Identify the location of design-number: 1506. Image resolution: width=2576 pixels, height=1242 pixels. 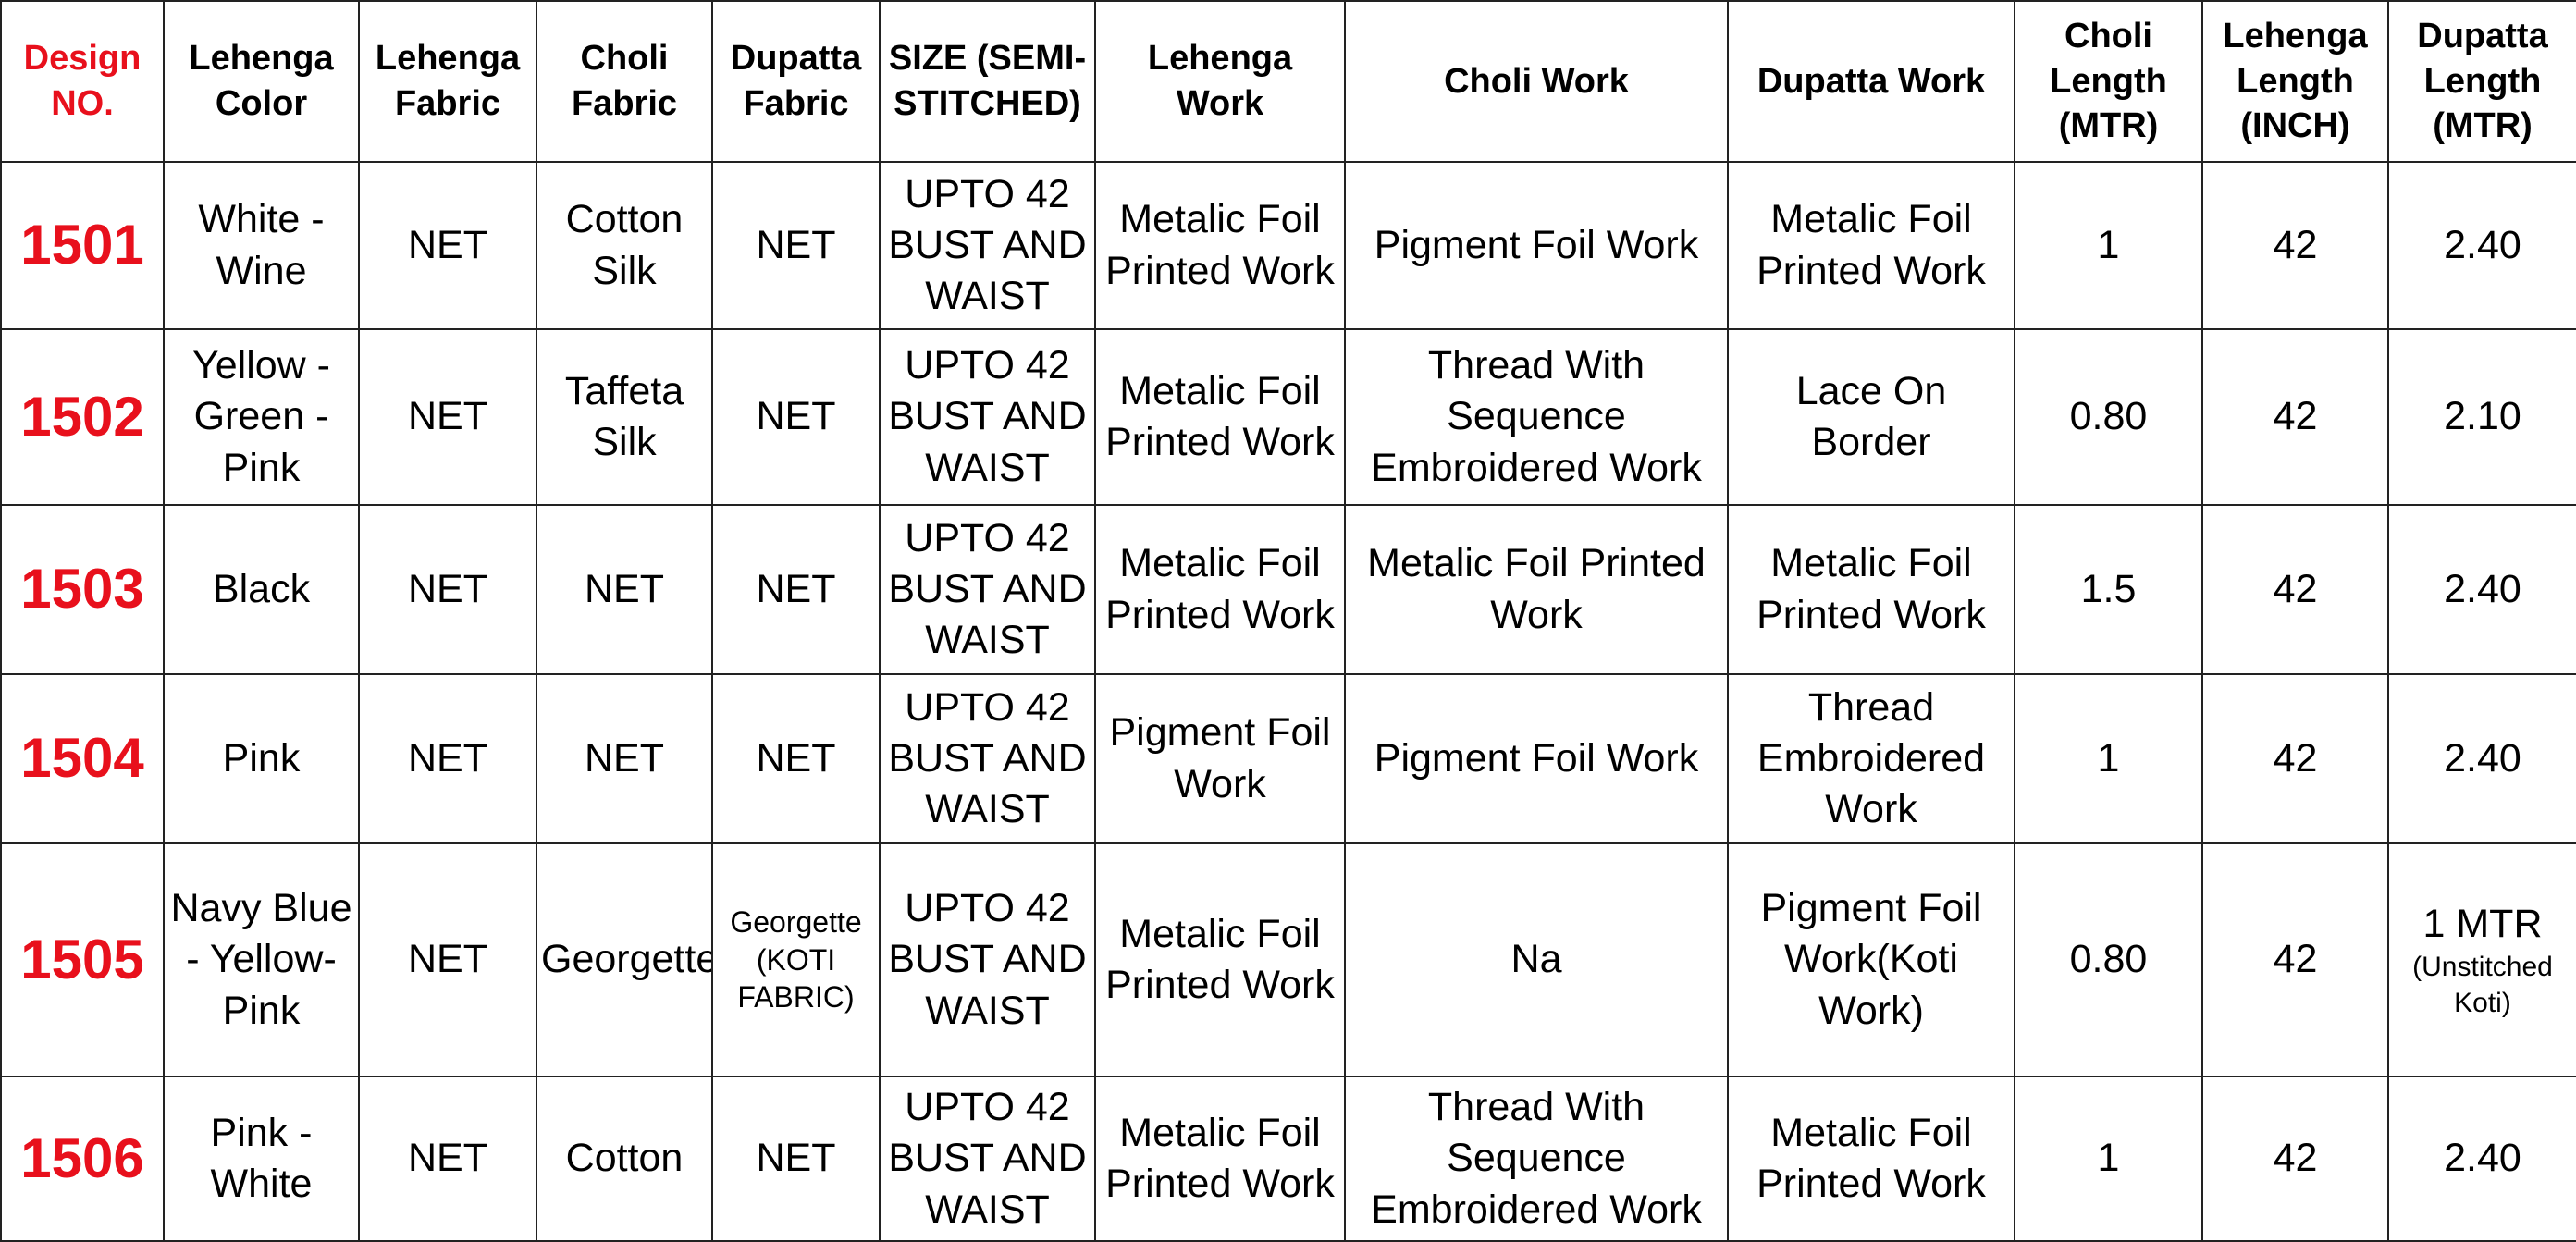
(82, 1159).